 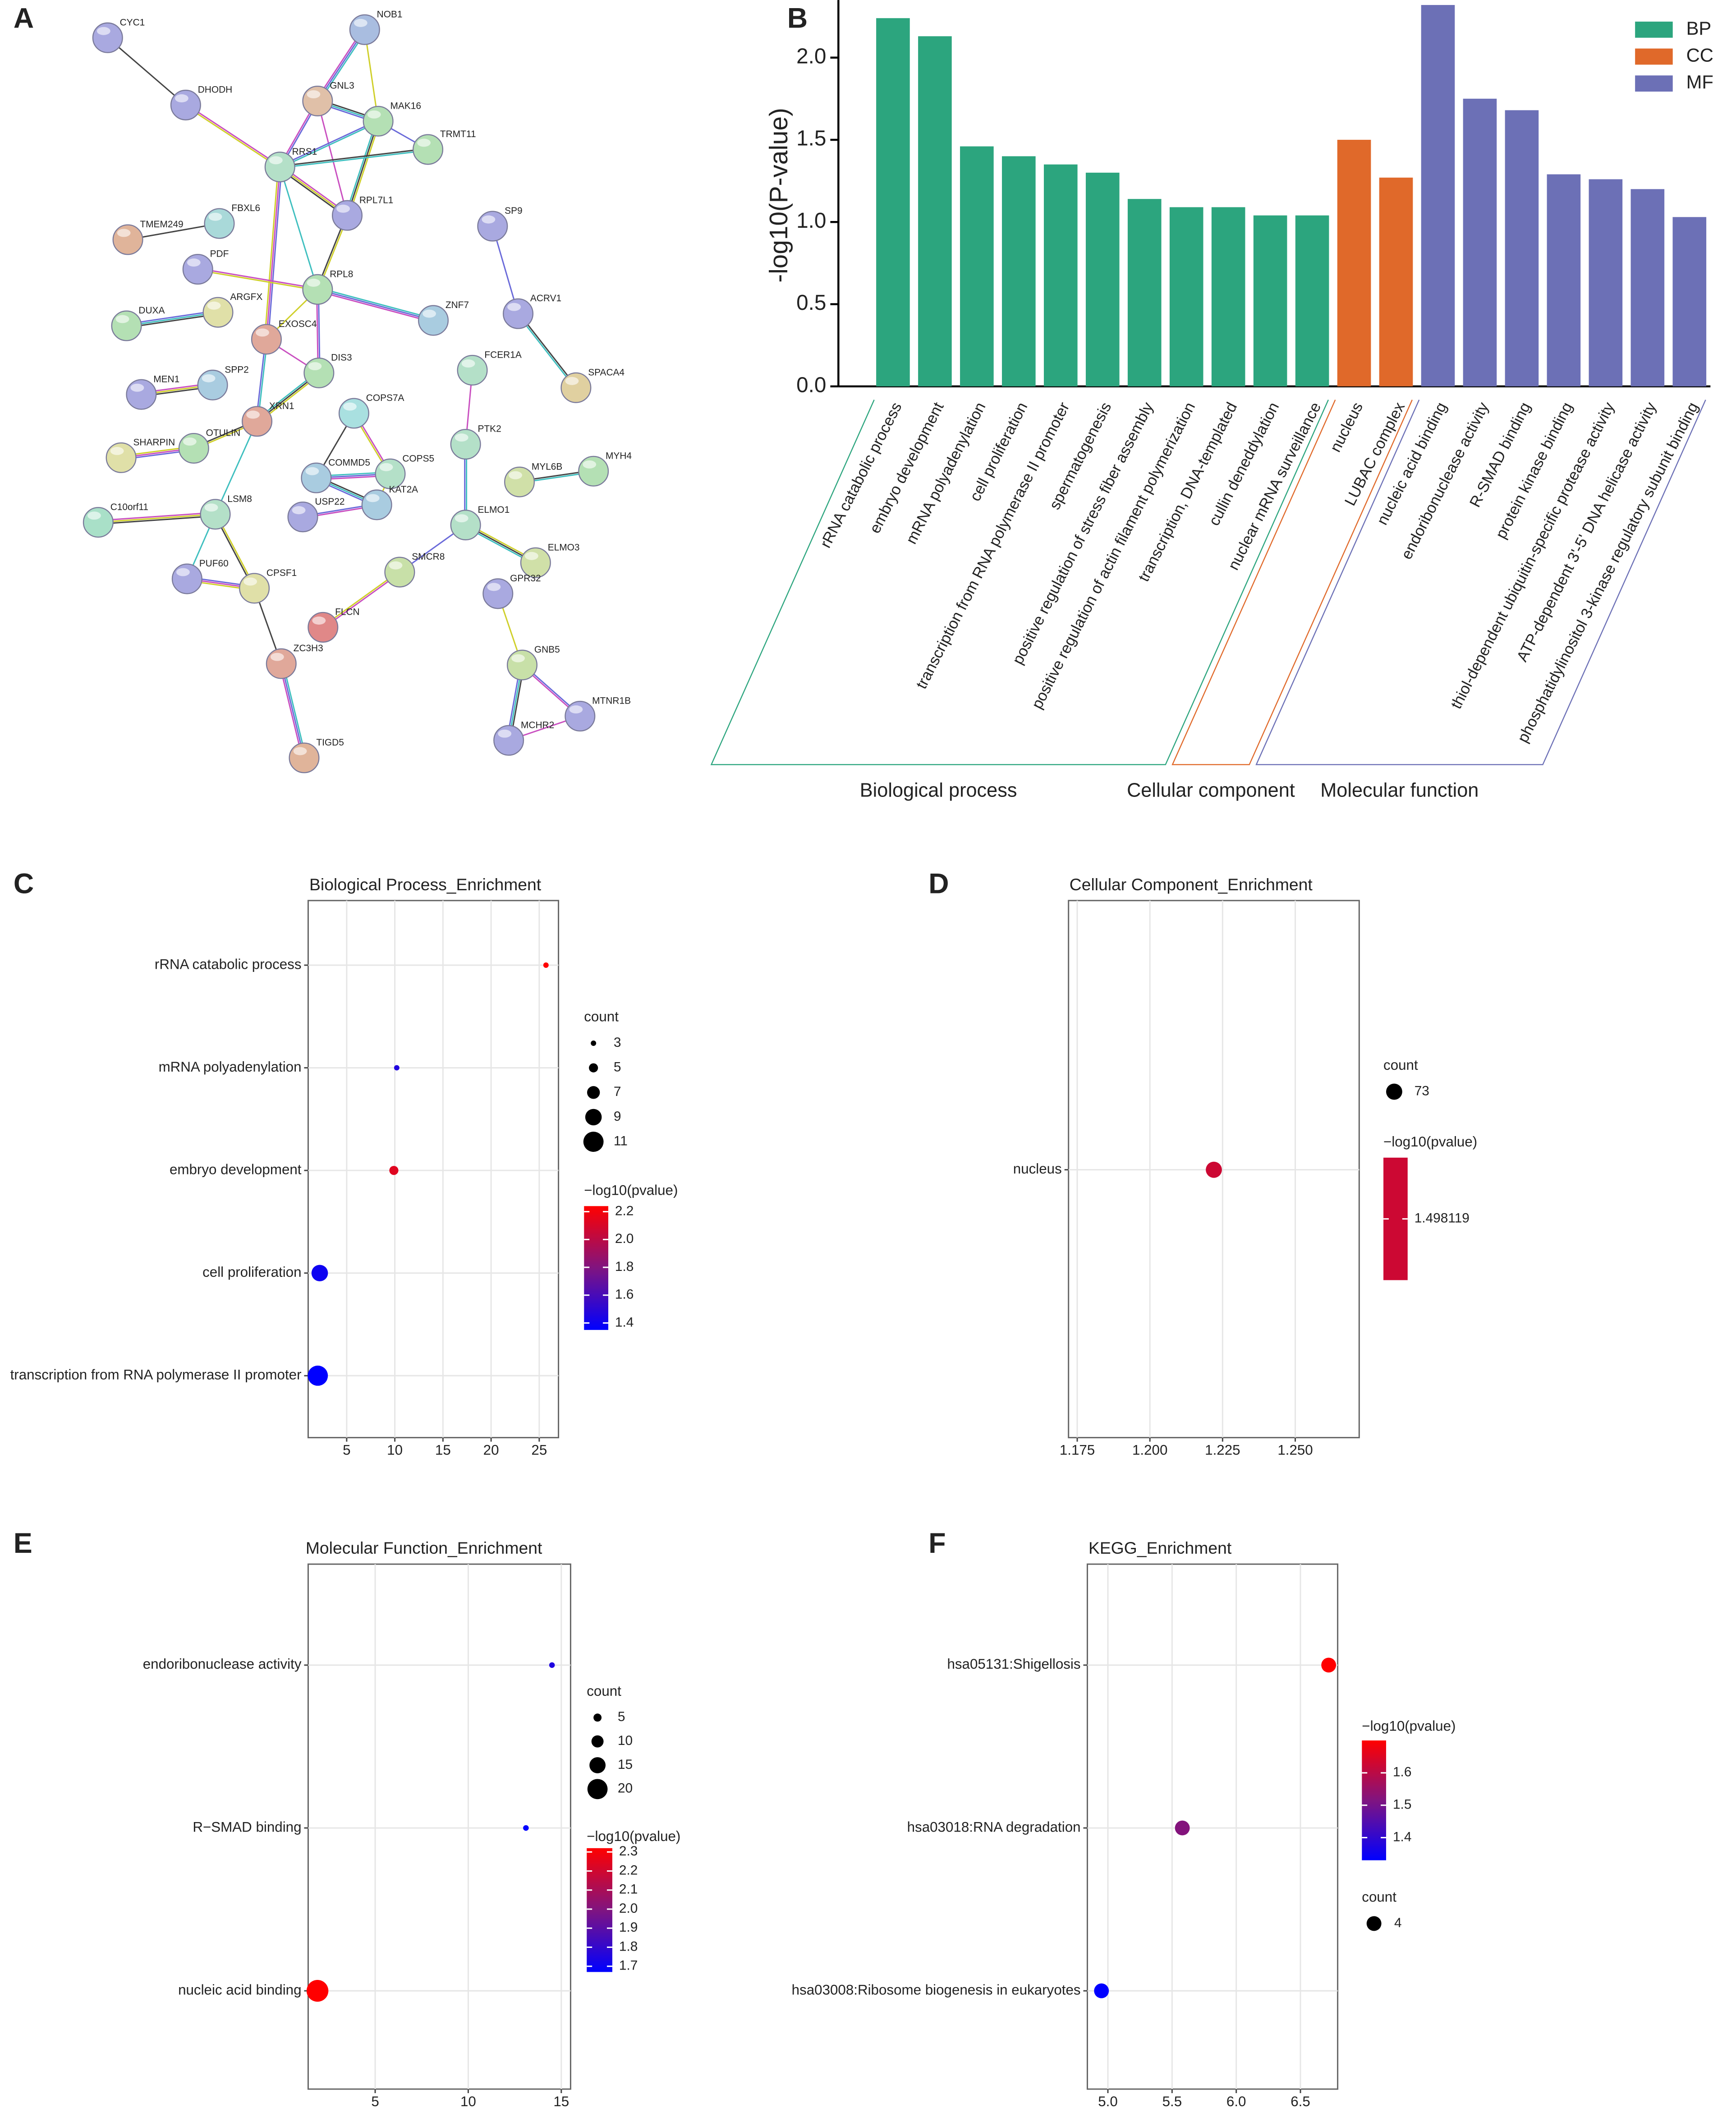 I want to click on colorbar-label: 1.8, so click(x=628, y=1946).